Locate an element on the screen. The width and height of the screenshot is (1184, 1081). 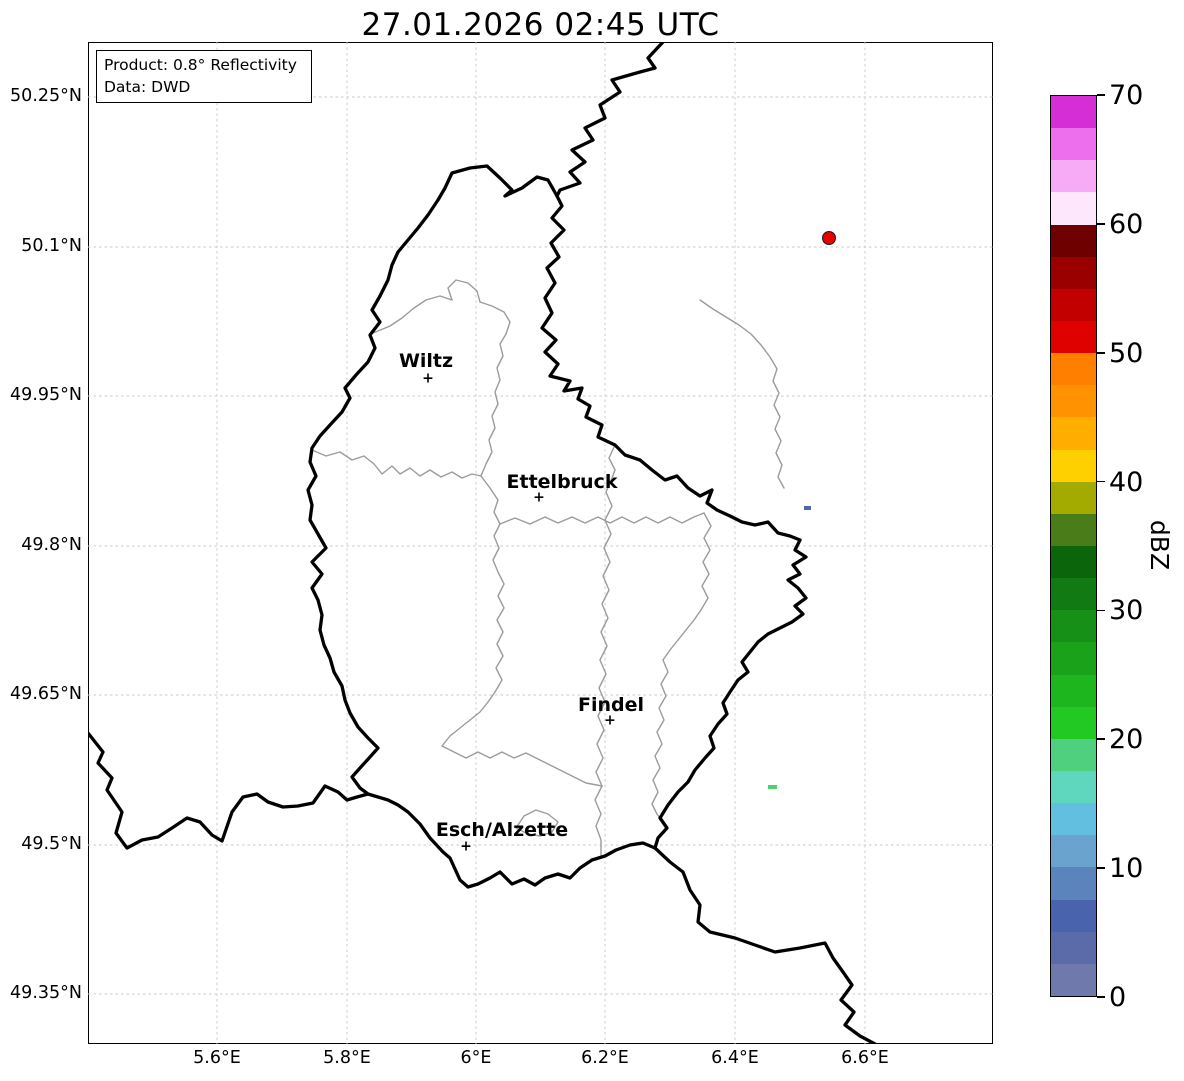
lat-tick-label: 49.65°N is located at coordinates (46, 694).